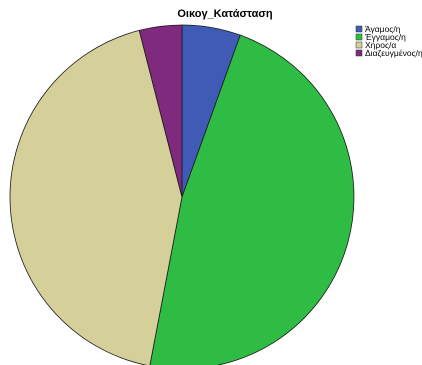  Describe the element at coordinates (225, 14) in the screenshot. I see `chart-title: Οικογ_Κατάσταση` at that location.